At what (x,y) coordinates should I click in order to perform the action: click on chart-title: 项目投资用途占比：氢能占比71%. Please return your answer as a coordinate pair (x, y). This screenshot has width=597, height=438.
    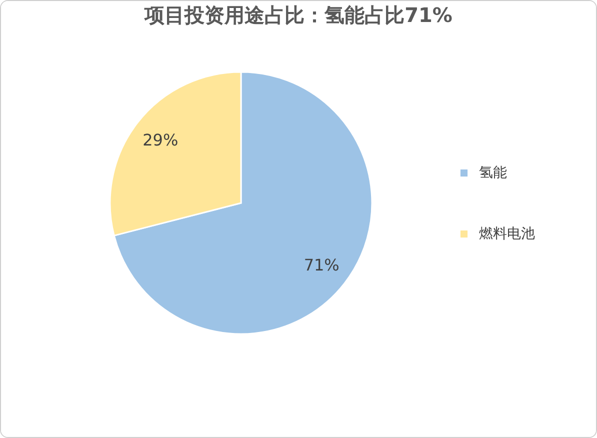
    Looking at the image, I should click on (298, 15).